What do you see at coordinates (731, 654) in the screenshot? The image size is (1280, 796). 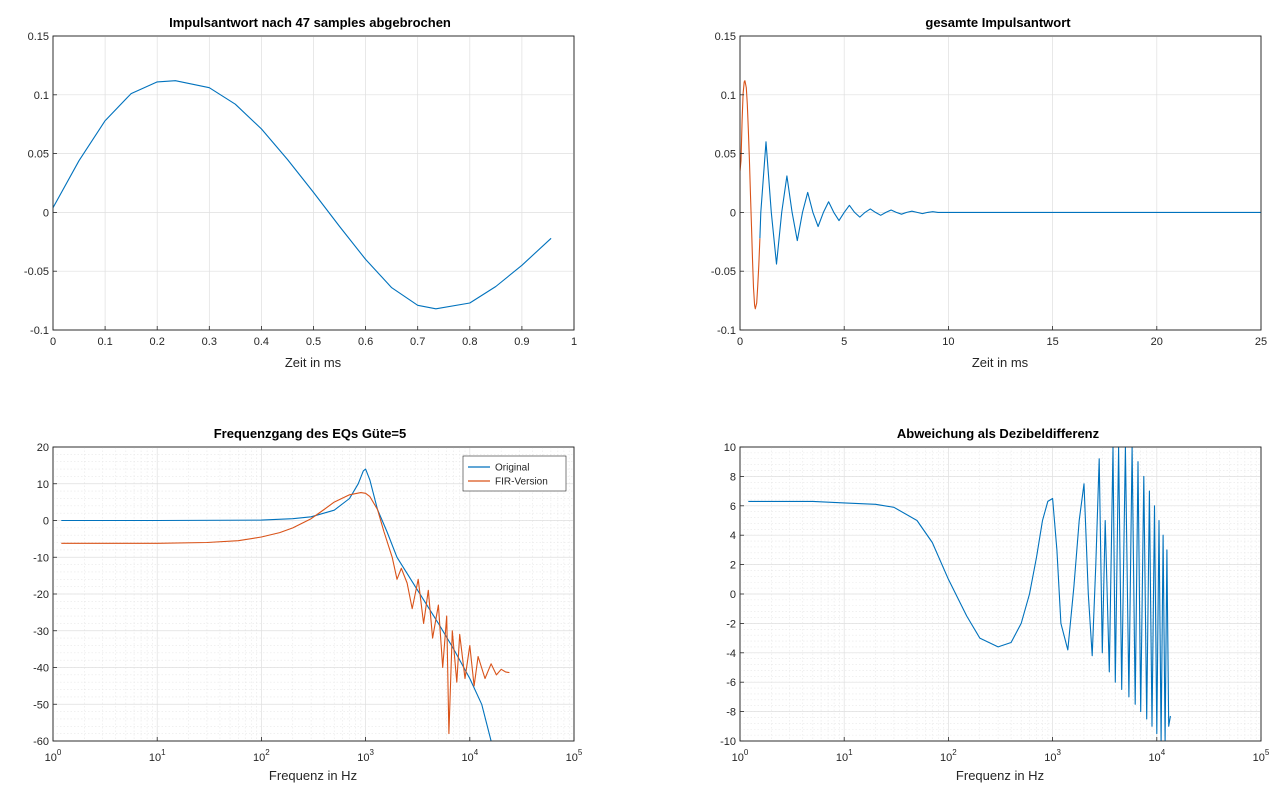 I see `y-tick-label: -4` at bounding box center [731, 654].